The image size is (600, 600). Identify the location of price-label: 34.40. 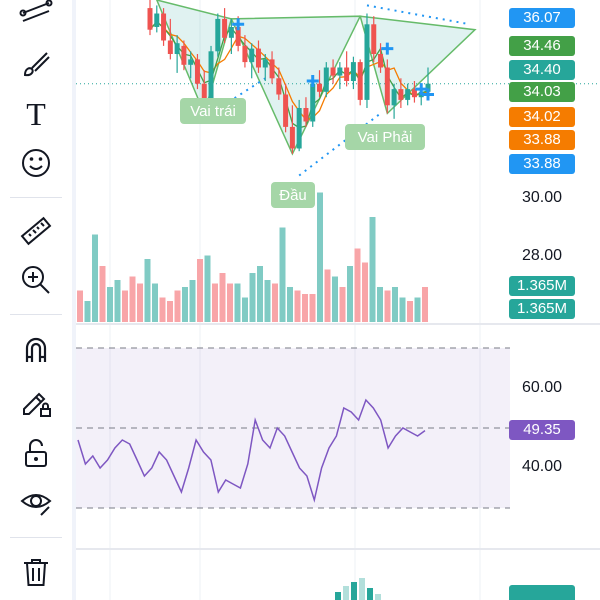
(542, 70).